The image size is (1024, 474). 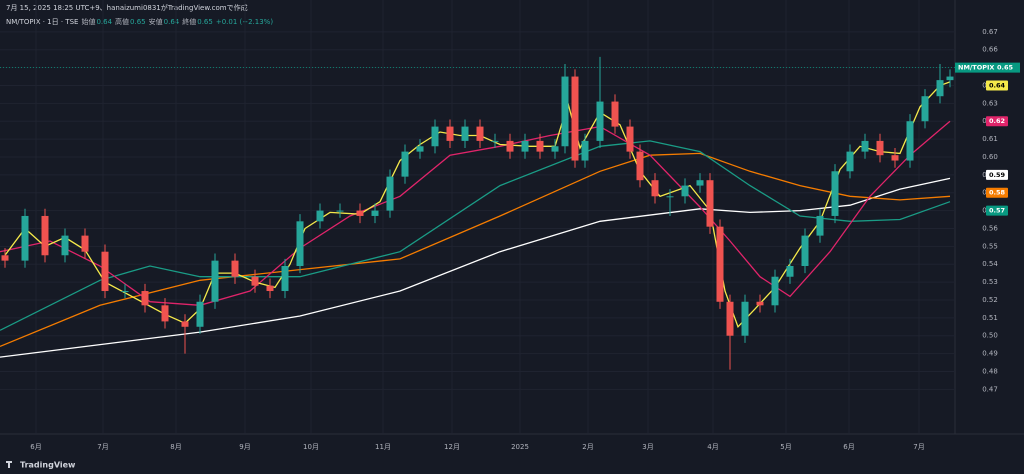 I want to click on x-tick-label: 5月, so click(x=785, y=447).